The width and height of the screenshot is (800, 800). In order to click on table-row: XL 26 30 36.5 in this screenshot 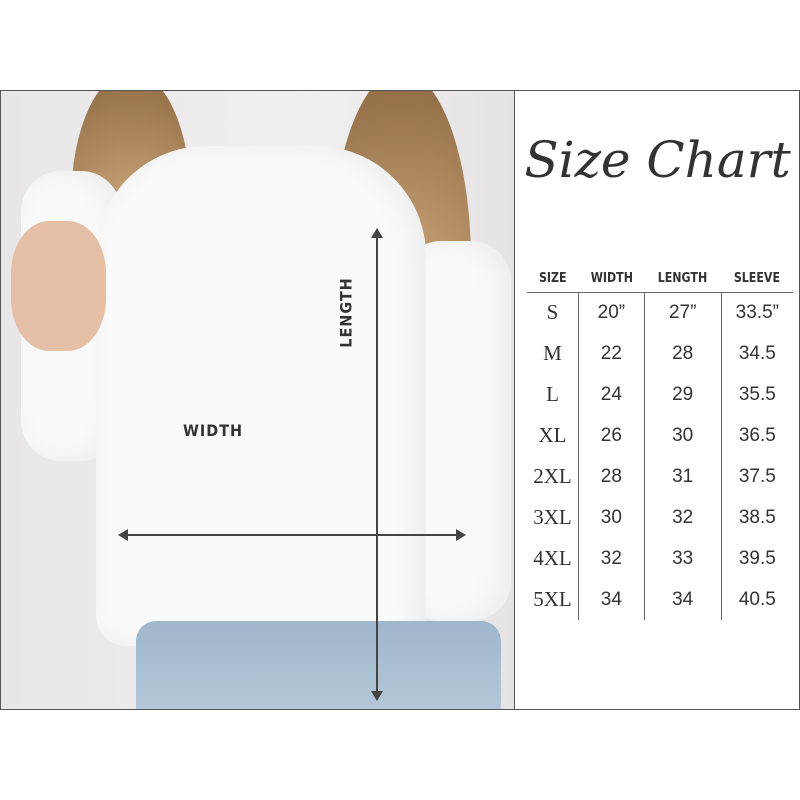, I will do `click(660, 435)`.